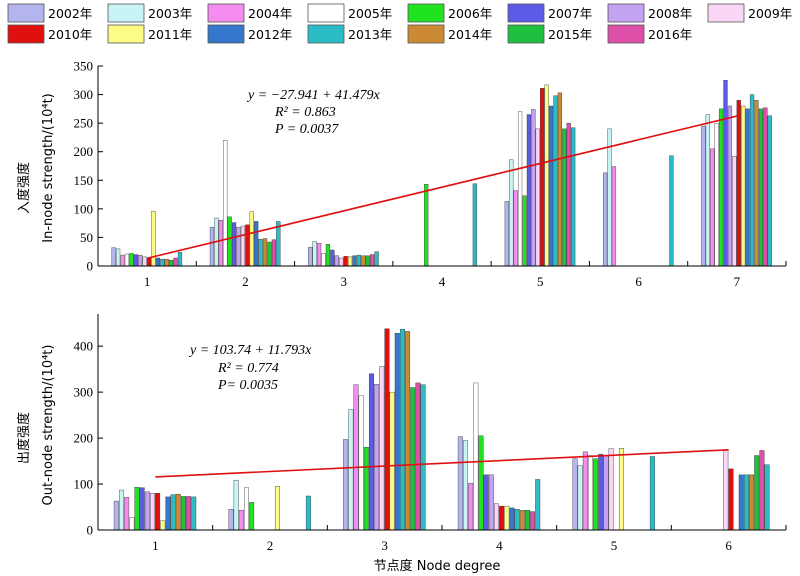 The image size is (800, 576). What do you see at coordinates (359, 260) in the screenshot?
I see `bar-p0-s11-c2` at bounding box center [359, 260].